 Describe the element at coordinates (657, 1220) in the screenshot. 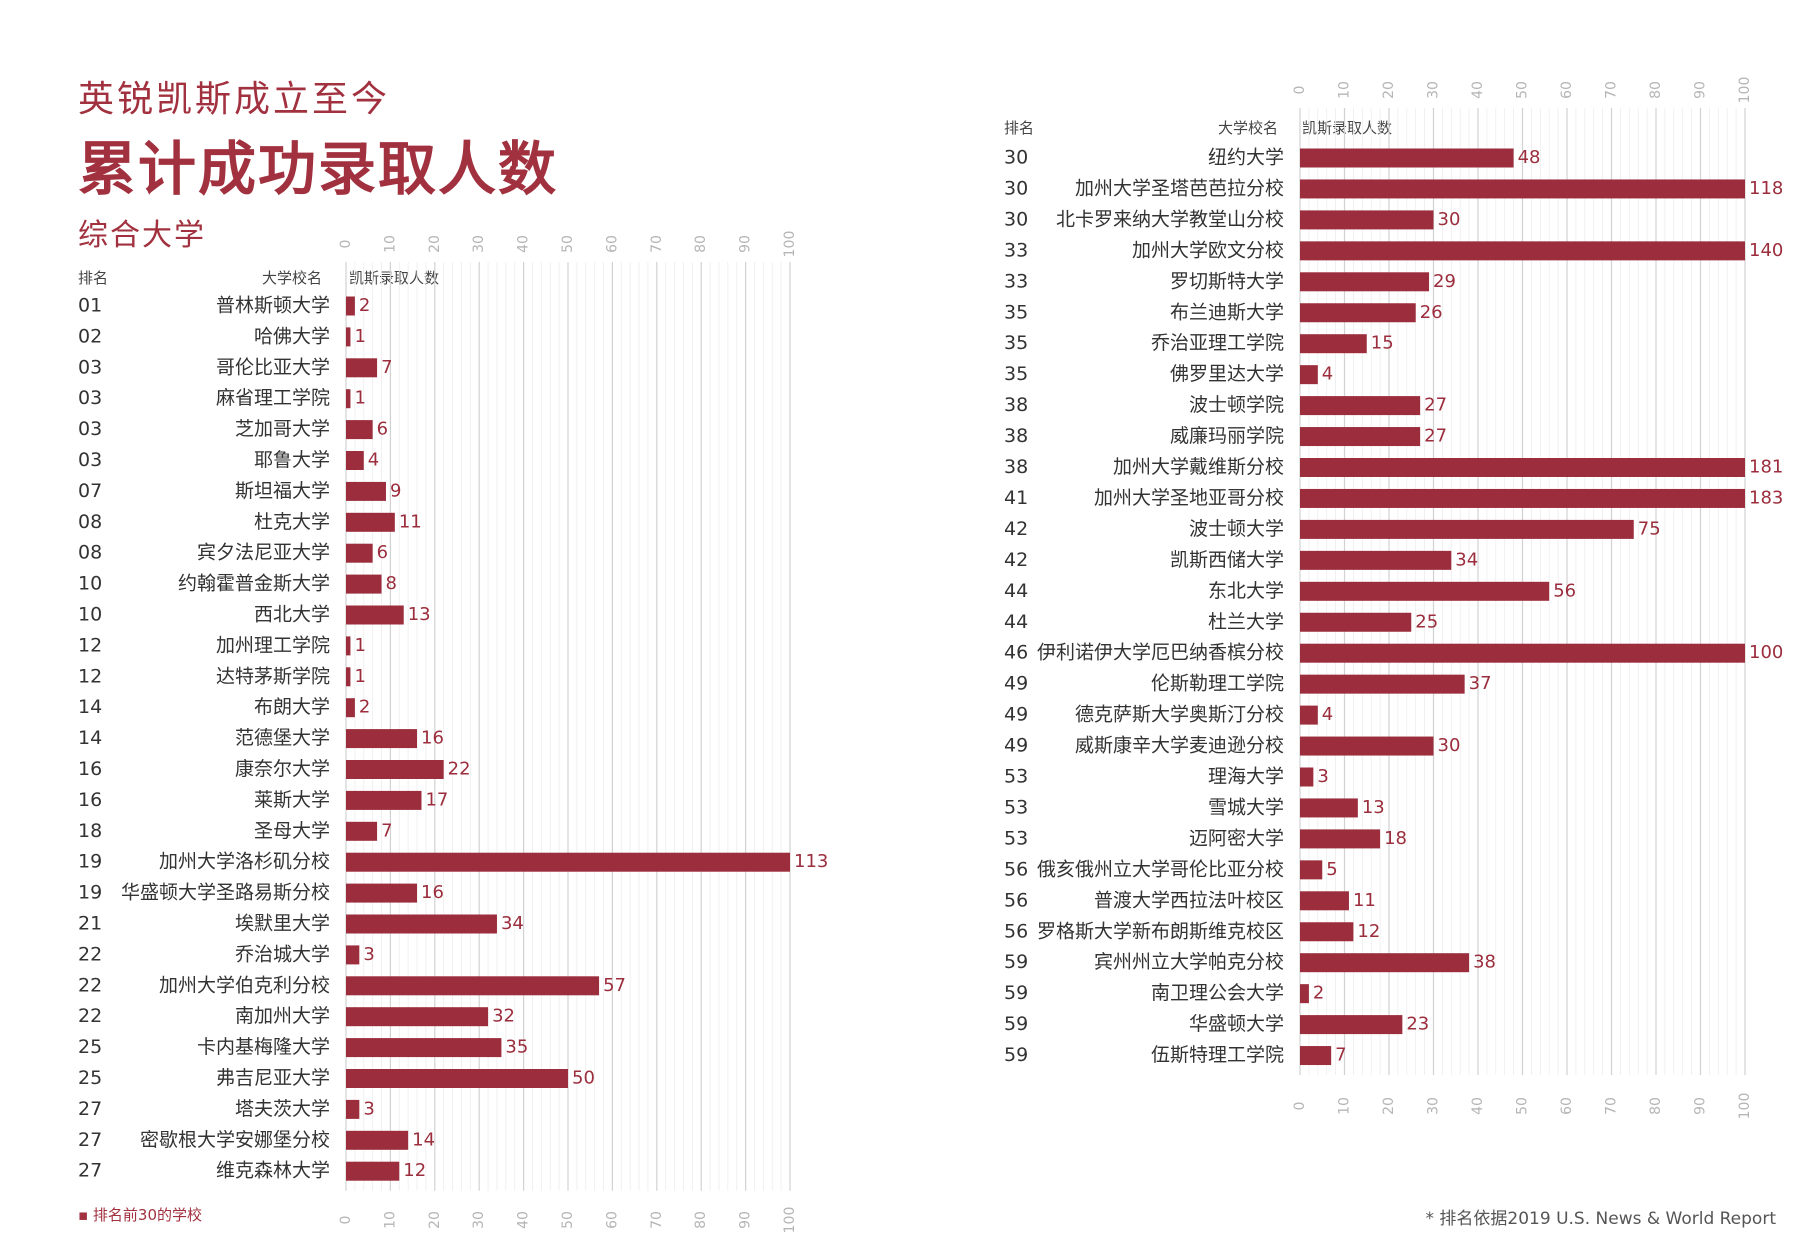

I see `tick-label-bottom: 70` at that location.